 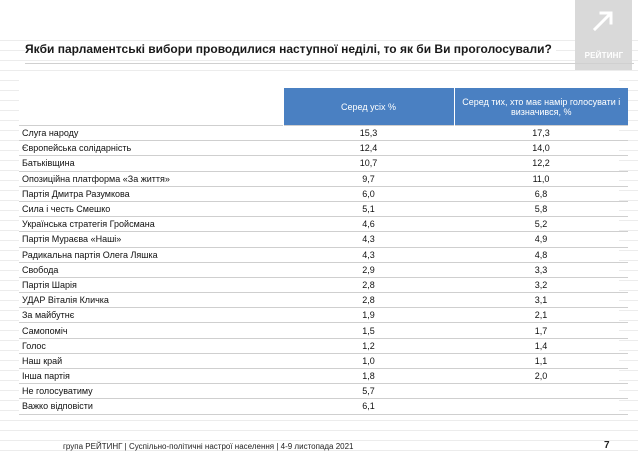 I want to click on table-row: Європейська солідарність 12,4 14,0, so click(x=323, y=148).